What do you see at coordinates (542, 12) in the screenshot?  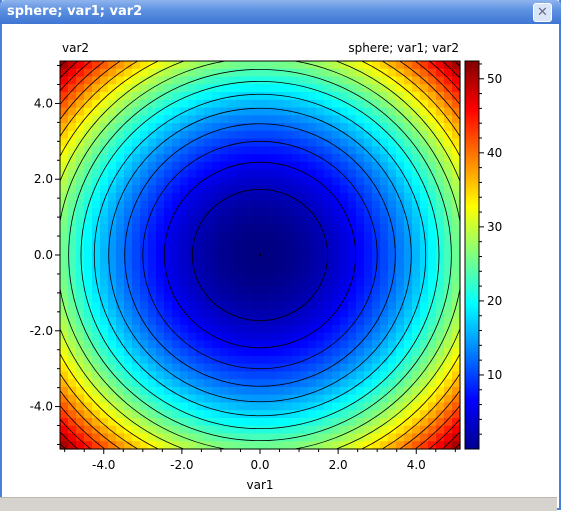 I see `close-button: ✕` at bounding box center [542, 12].